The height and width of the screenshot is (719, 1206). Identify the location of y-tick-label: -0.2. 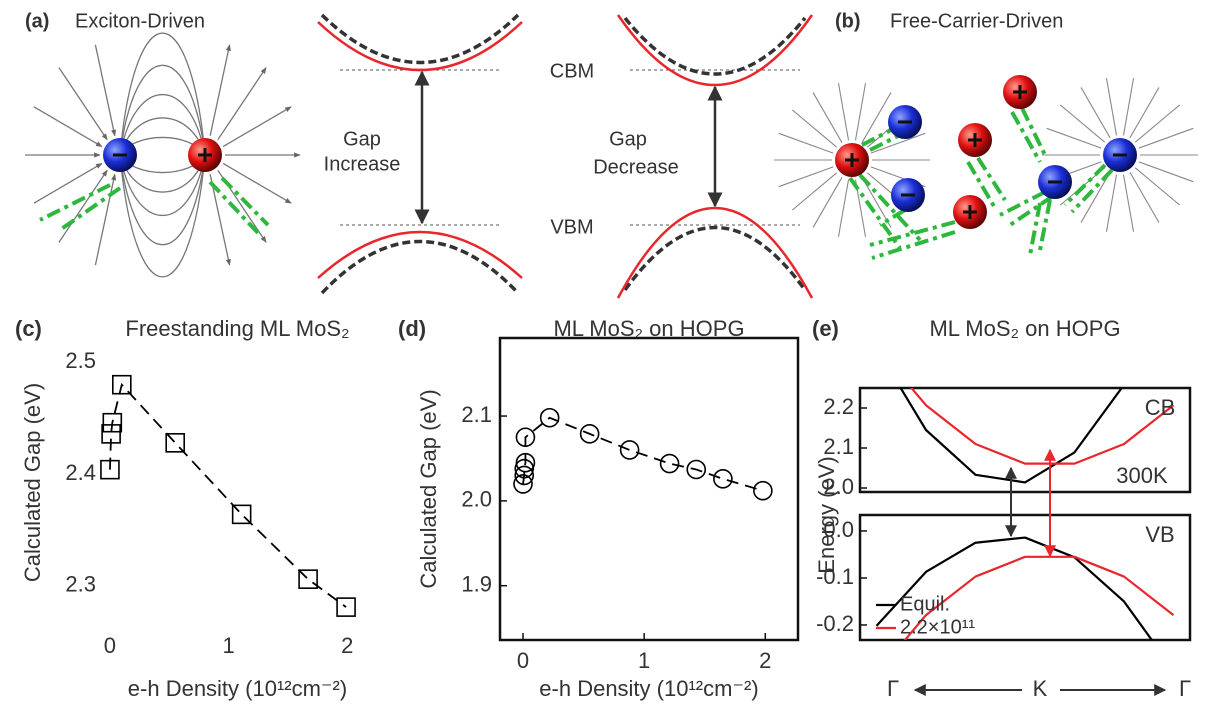
(835, 623).